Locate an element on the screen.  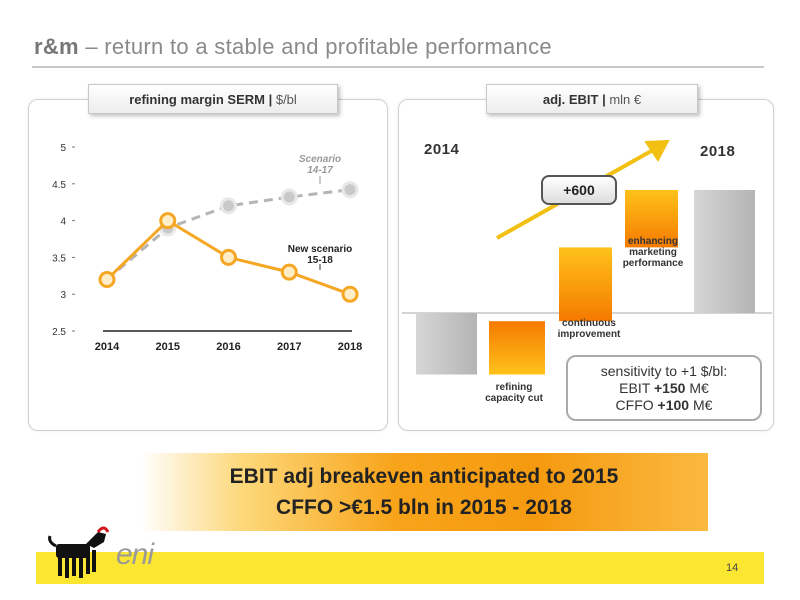
sensitivity-line1: sensitivity to +1 $/bl: is located at coordinates (664, 371).